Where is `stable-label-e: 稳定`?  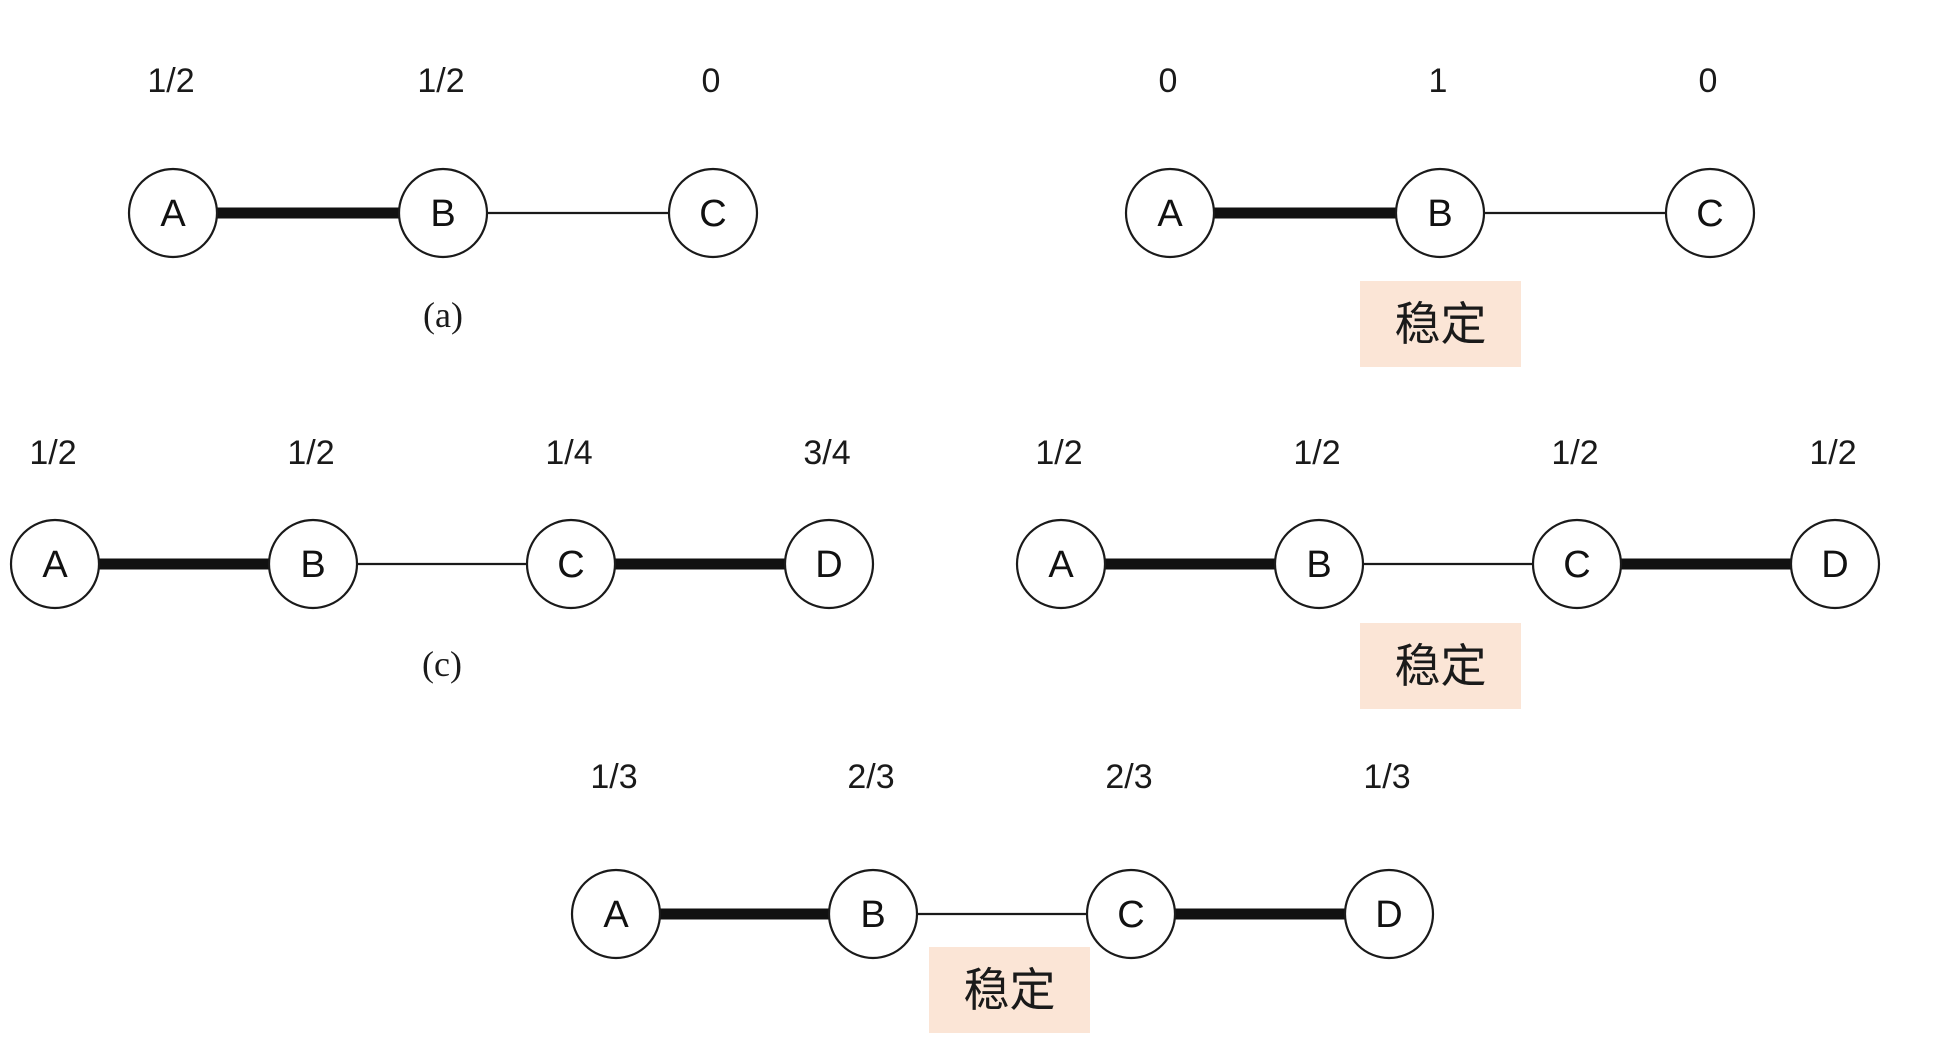 stable-label-e: 稳定 is located at coordinates (1010, 990).